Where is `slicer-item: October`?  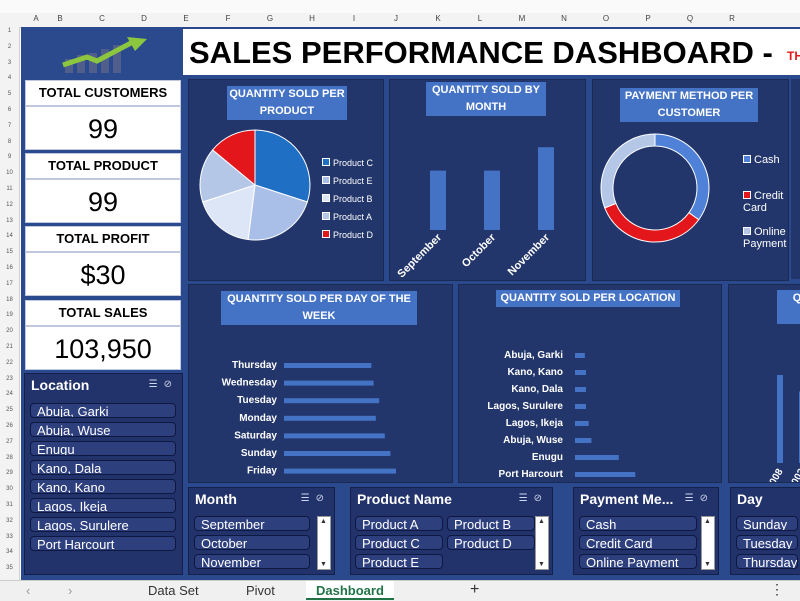
slicer-item: October is located at coordinates (252, 542).